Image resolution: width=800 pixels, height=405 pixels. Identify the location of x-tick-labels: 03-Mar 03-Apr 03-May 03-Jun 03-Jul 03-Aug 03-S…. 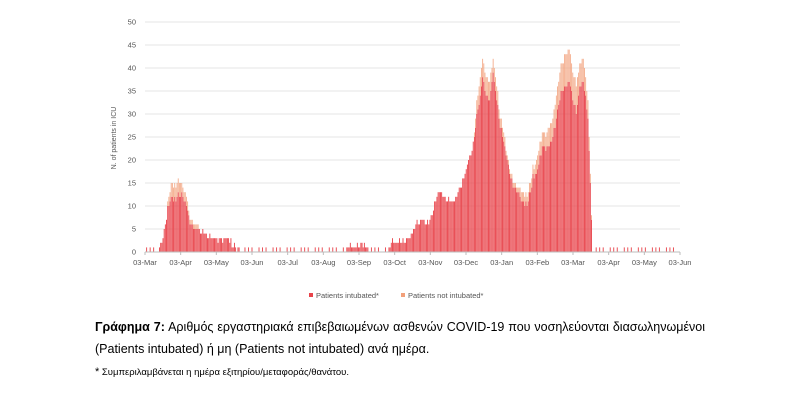
(412, 259).